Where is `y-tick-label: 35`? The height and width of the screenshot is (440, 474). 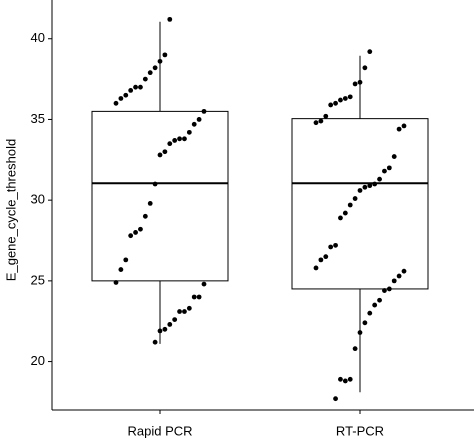
y-tick-label: 35 is located at coordinates (38, 118).